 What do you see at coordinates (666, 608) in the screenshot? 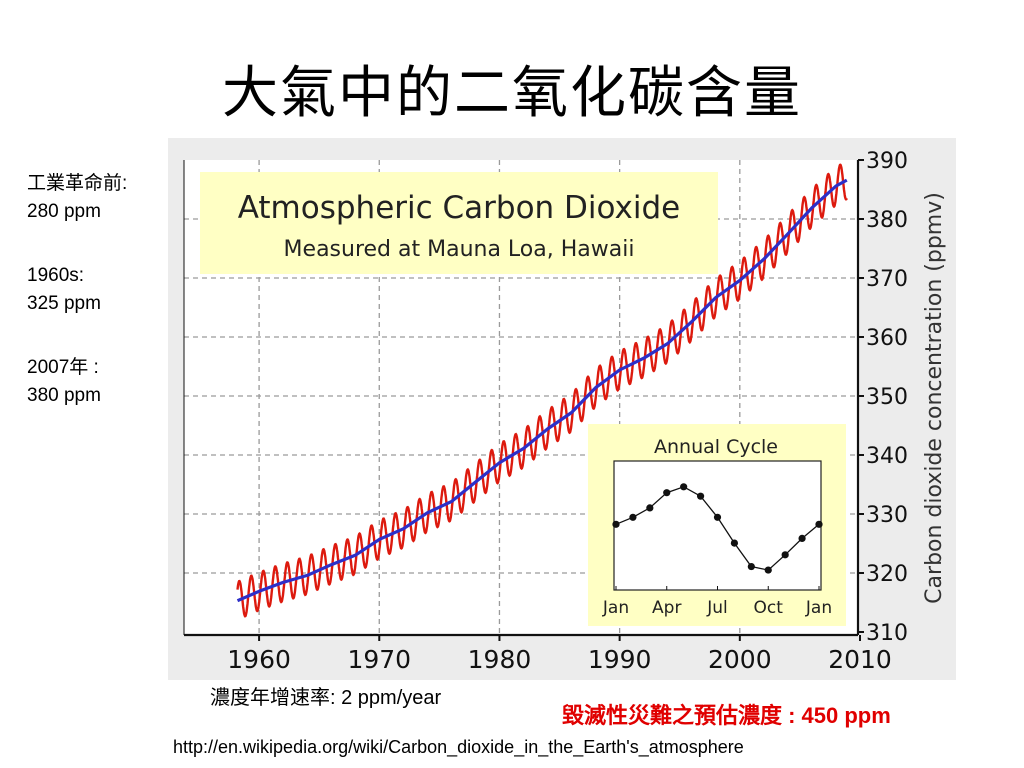
I see `inset-x-tick-label-1: Apr` at bounding box center [666, 608].